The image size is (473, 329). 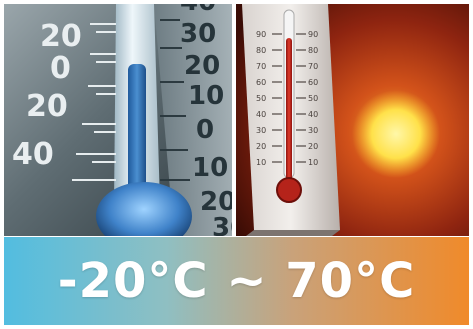 I want to click on temperature-range-text: -20°C ~ 70°C, so click(x=236, y=281).